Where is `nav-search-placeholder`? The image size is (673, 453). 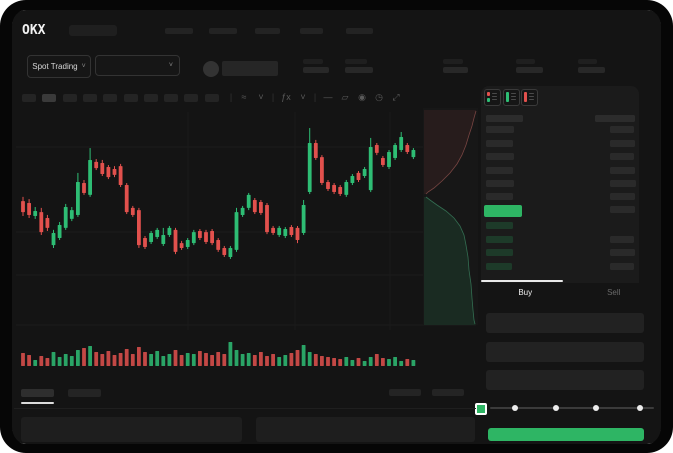 nav-search-placeholder is located at coordinates (93, 30).